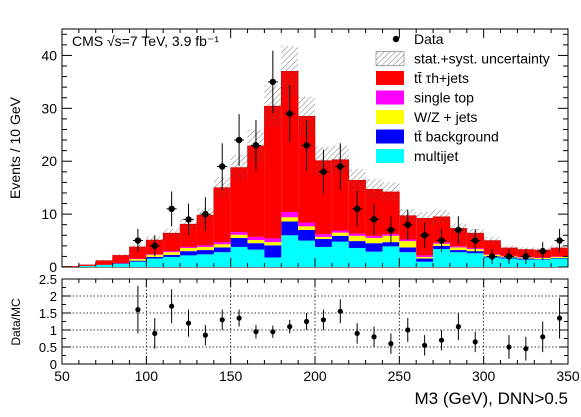  I want to click on x-tick-label: 100, so click(147, 376).